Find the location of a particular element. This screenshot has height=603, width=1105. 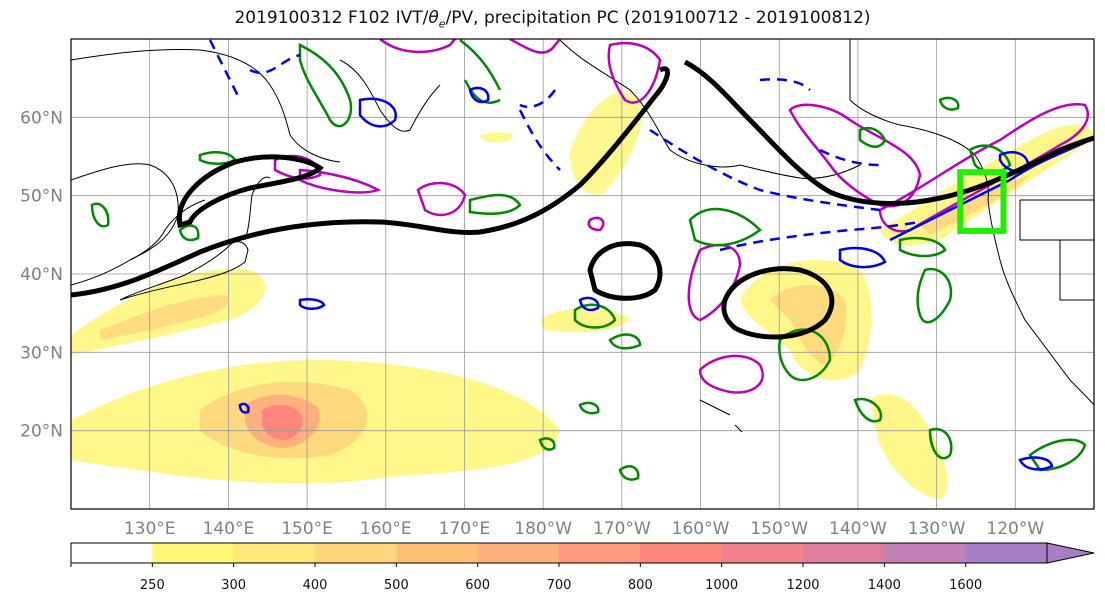

title-theta-subscript: e is located at coordinates (442, 24).